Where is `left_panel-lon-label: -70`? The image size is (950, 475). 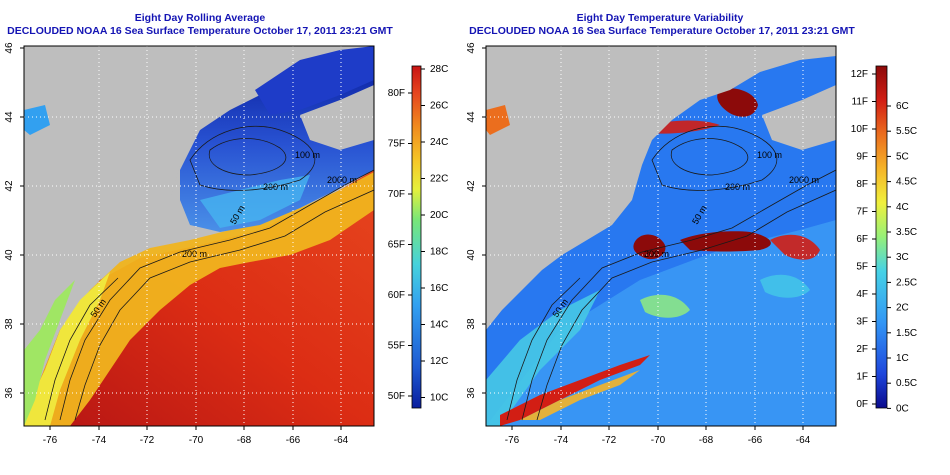
left_panel-lon-label: -70 is located at coordinates (196, 440).